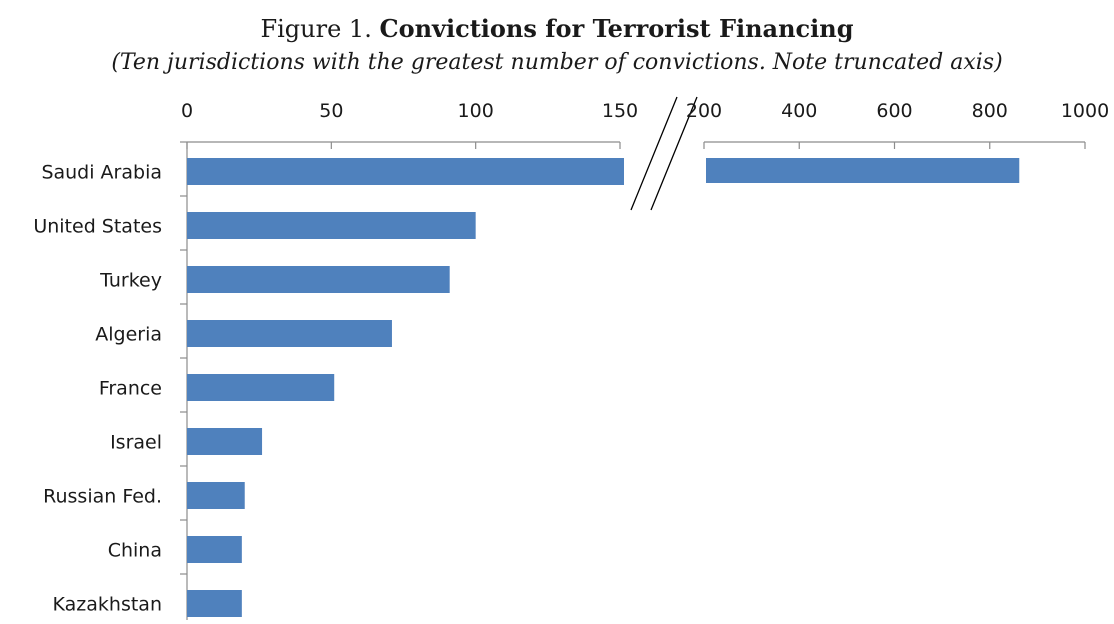  What do you see at coordinates (135, 551) in the screenshot?
I see `category-label: China` at bounding box center [135, 551].